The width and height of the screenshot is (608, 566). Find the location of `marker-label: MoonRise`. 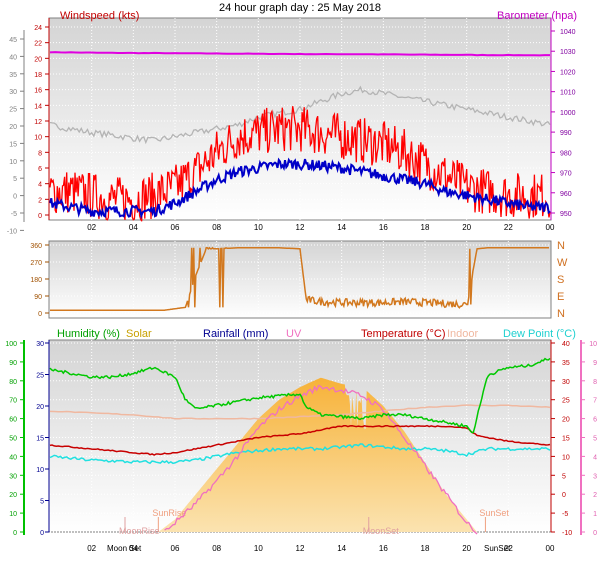

marker-label: MoonRise is located at coordinates (139, 531).